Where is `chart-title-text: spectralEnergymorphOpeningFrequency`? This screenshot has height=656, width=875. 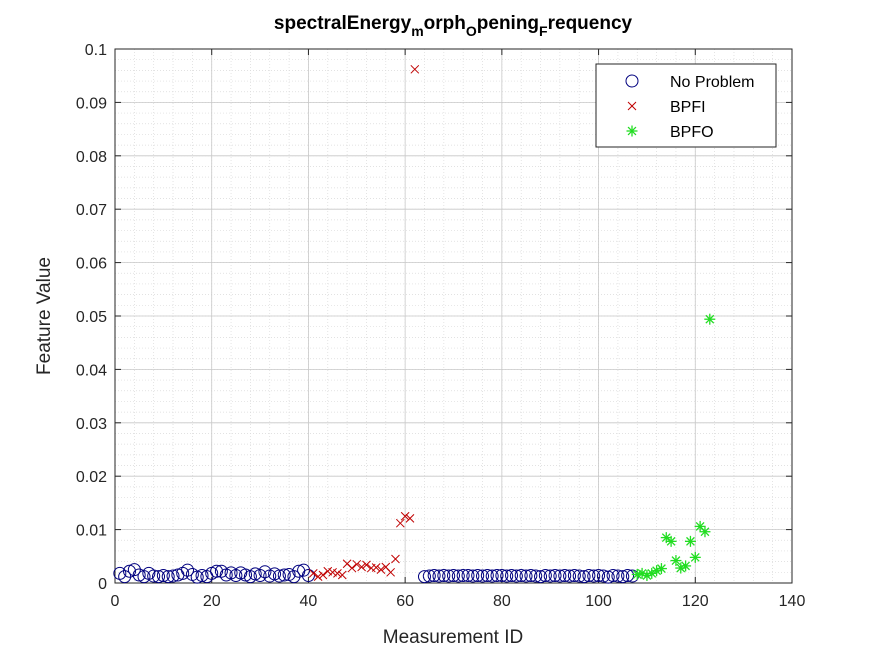 chart-title-text: spectralEnergymorphOpeningFrequency is located at coordinates (453, 26).